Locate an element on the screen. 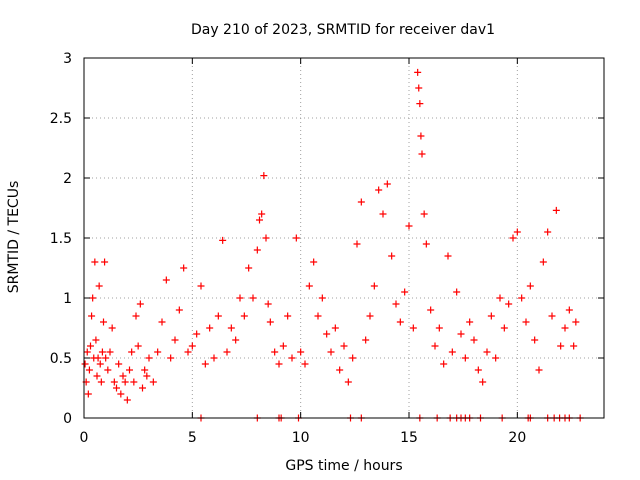  y-tick-label: 2.5 is located at coordinates (61, 119).